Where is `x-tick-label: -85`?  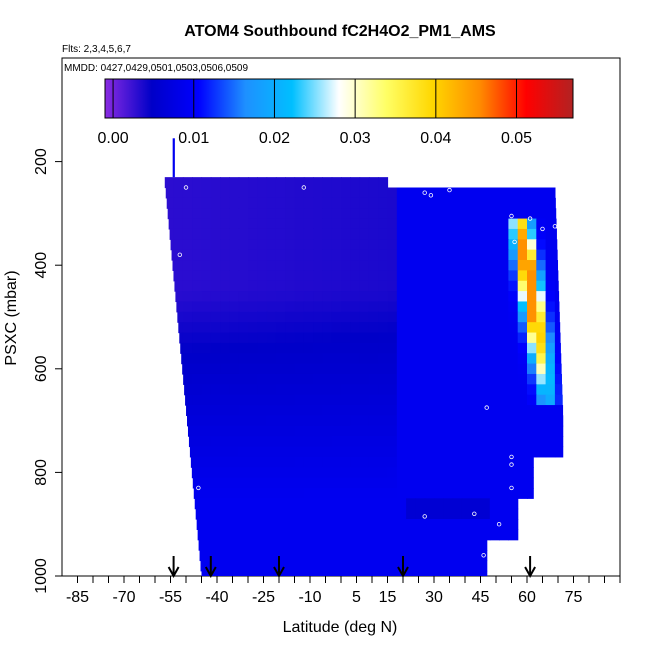 x-tick-label: -85 is located at coordinates (77, 597).